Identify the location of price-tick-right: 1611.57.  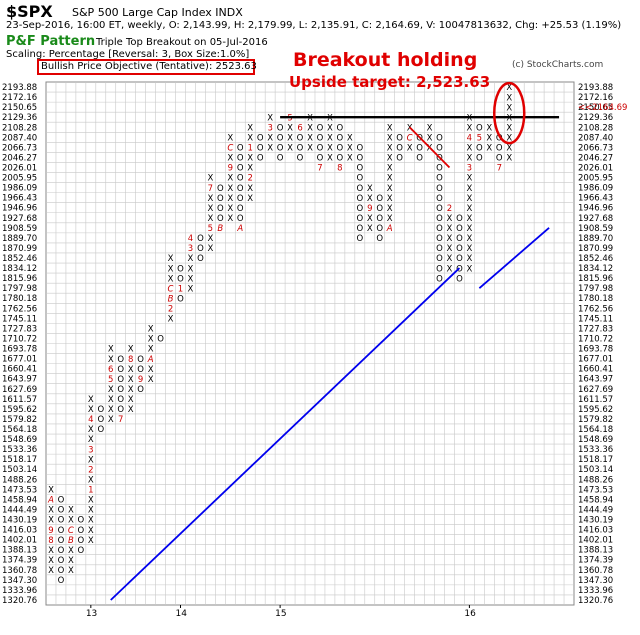
(595, 400).